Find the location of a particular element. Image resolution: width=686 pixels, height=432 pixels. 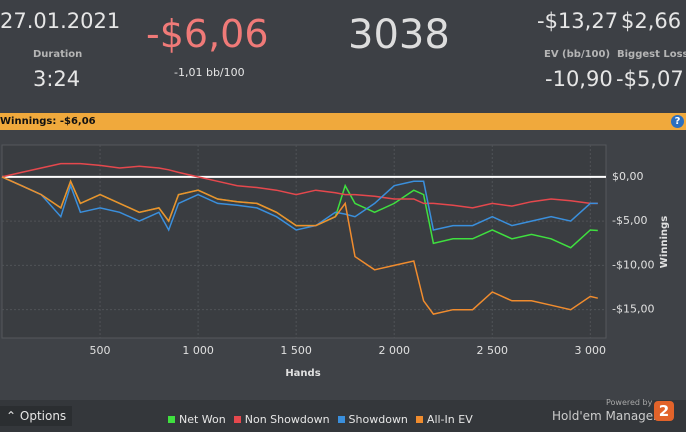

legend-label: All-In EV is located at coordinates (449, 419).